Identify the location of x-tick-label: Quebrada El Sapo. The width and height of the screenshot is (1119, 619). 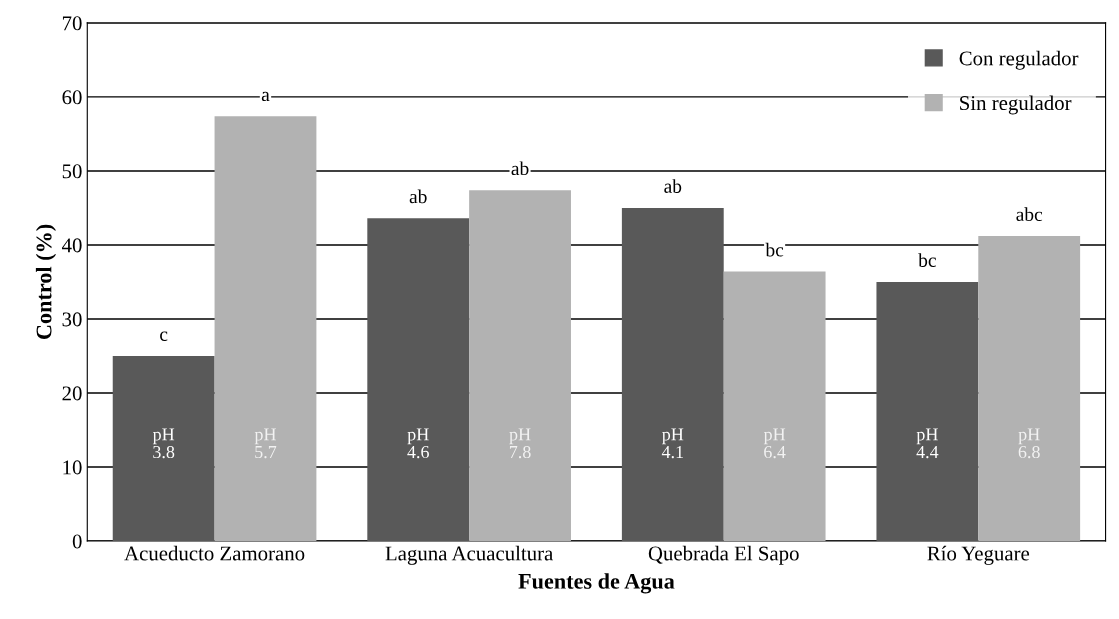
(723, 555).